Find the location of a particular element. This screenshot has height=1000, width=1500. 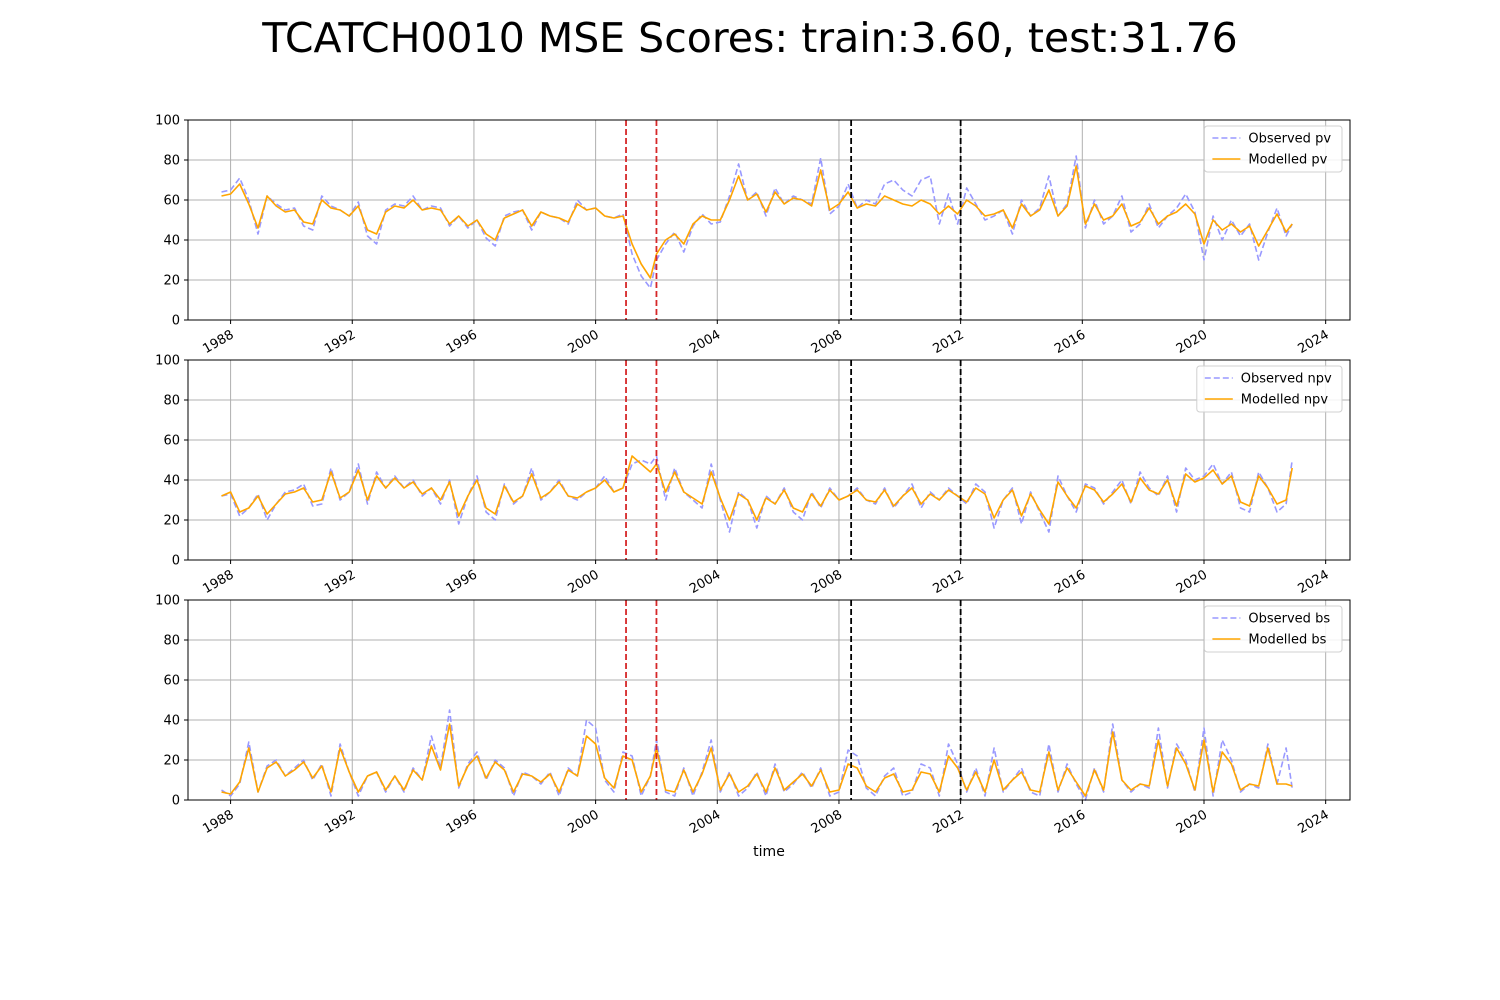

legend: Observed pv Modelled pv is located at coordinates (1273, 149).